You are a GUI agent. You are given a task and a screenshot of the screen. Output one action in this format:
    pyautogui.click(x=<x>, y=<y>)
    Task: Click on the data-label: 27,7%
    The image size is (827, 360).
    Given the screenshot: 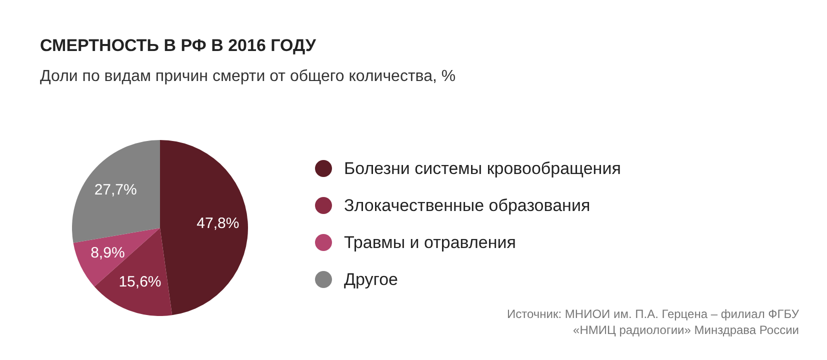 What is the action you would take?
    pyautogui.click(x=115, y=190)
    